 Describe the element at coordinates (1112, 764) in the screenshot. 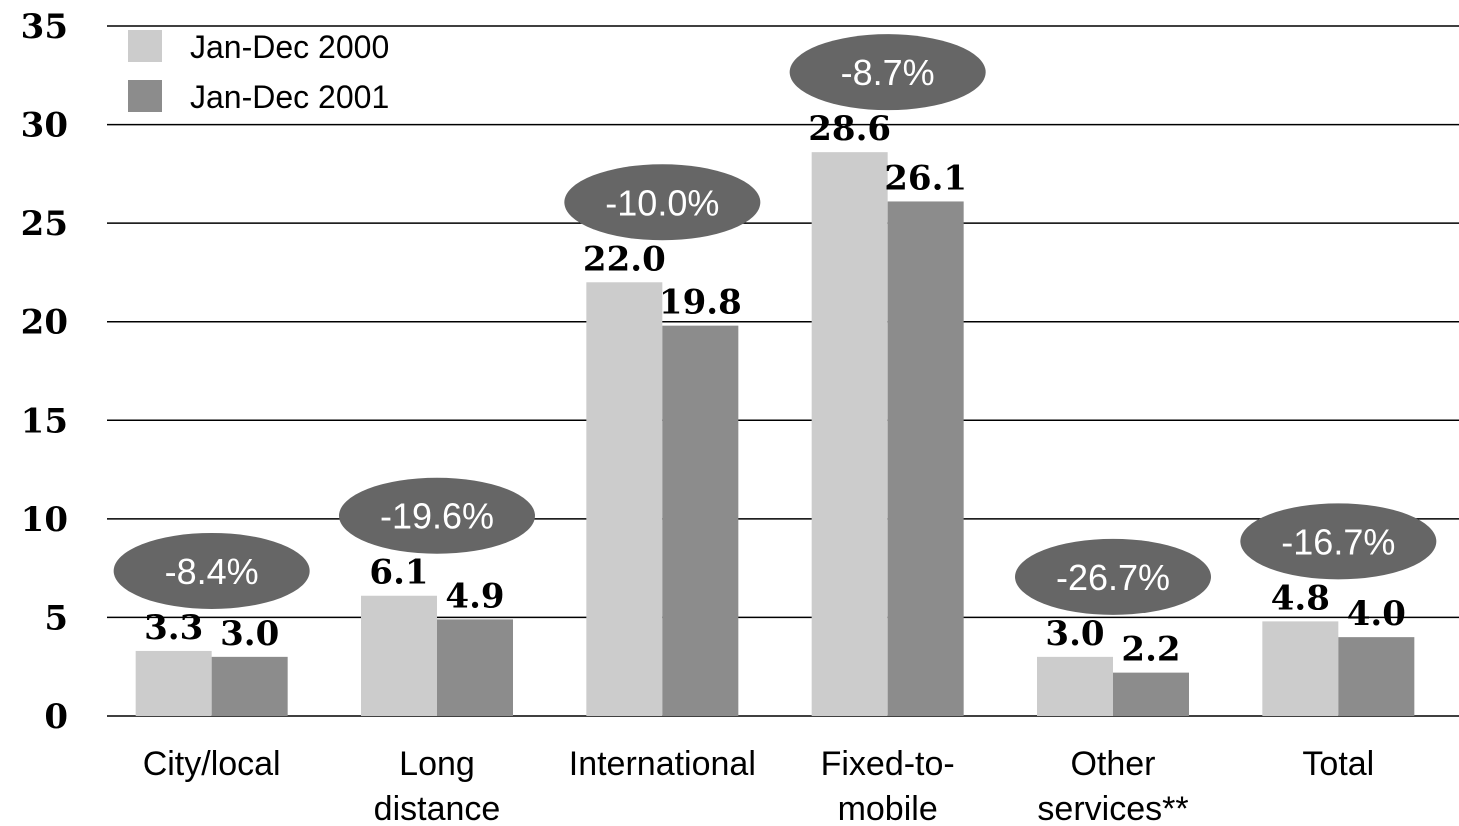

I see `x-category-label: Other` at that location.